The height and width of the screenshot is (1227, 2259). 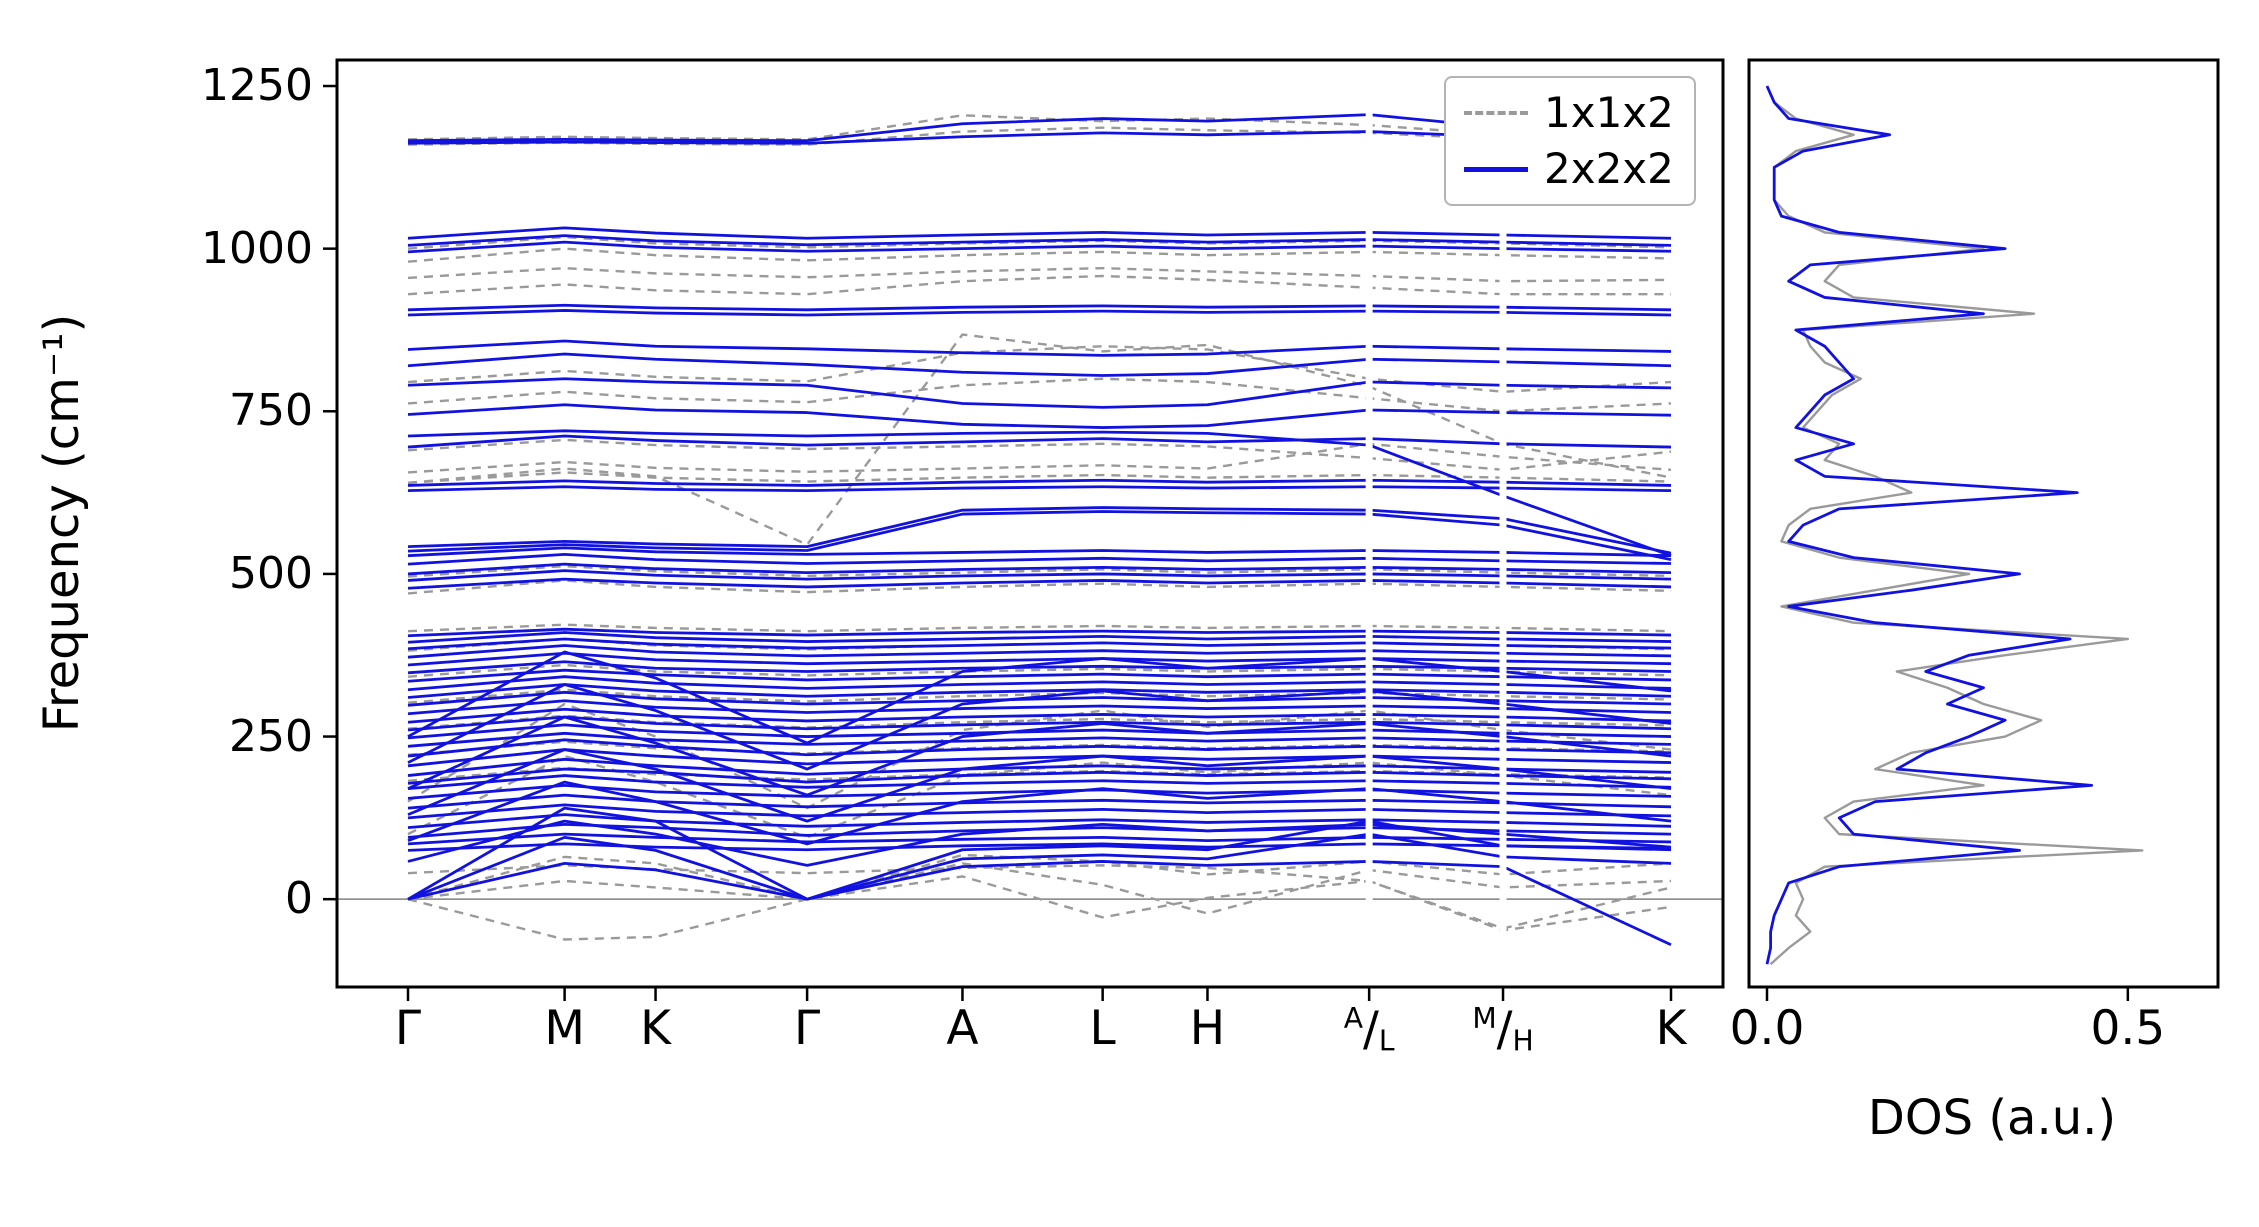 What do you see at coordinates (1992, 1118) in the screenshot?
I see `dos-x-axis-label: DOS (a.u.)` at bounding box center [1992, 1118].